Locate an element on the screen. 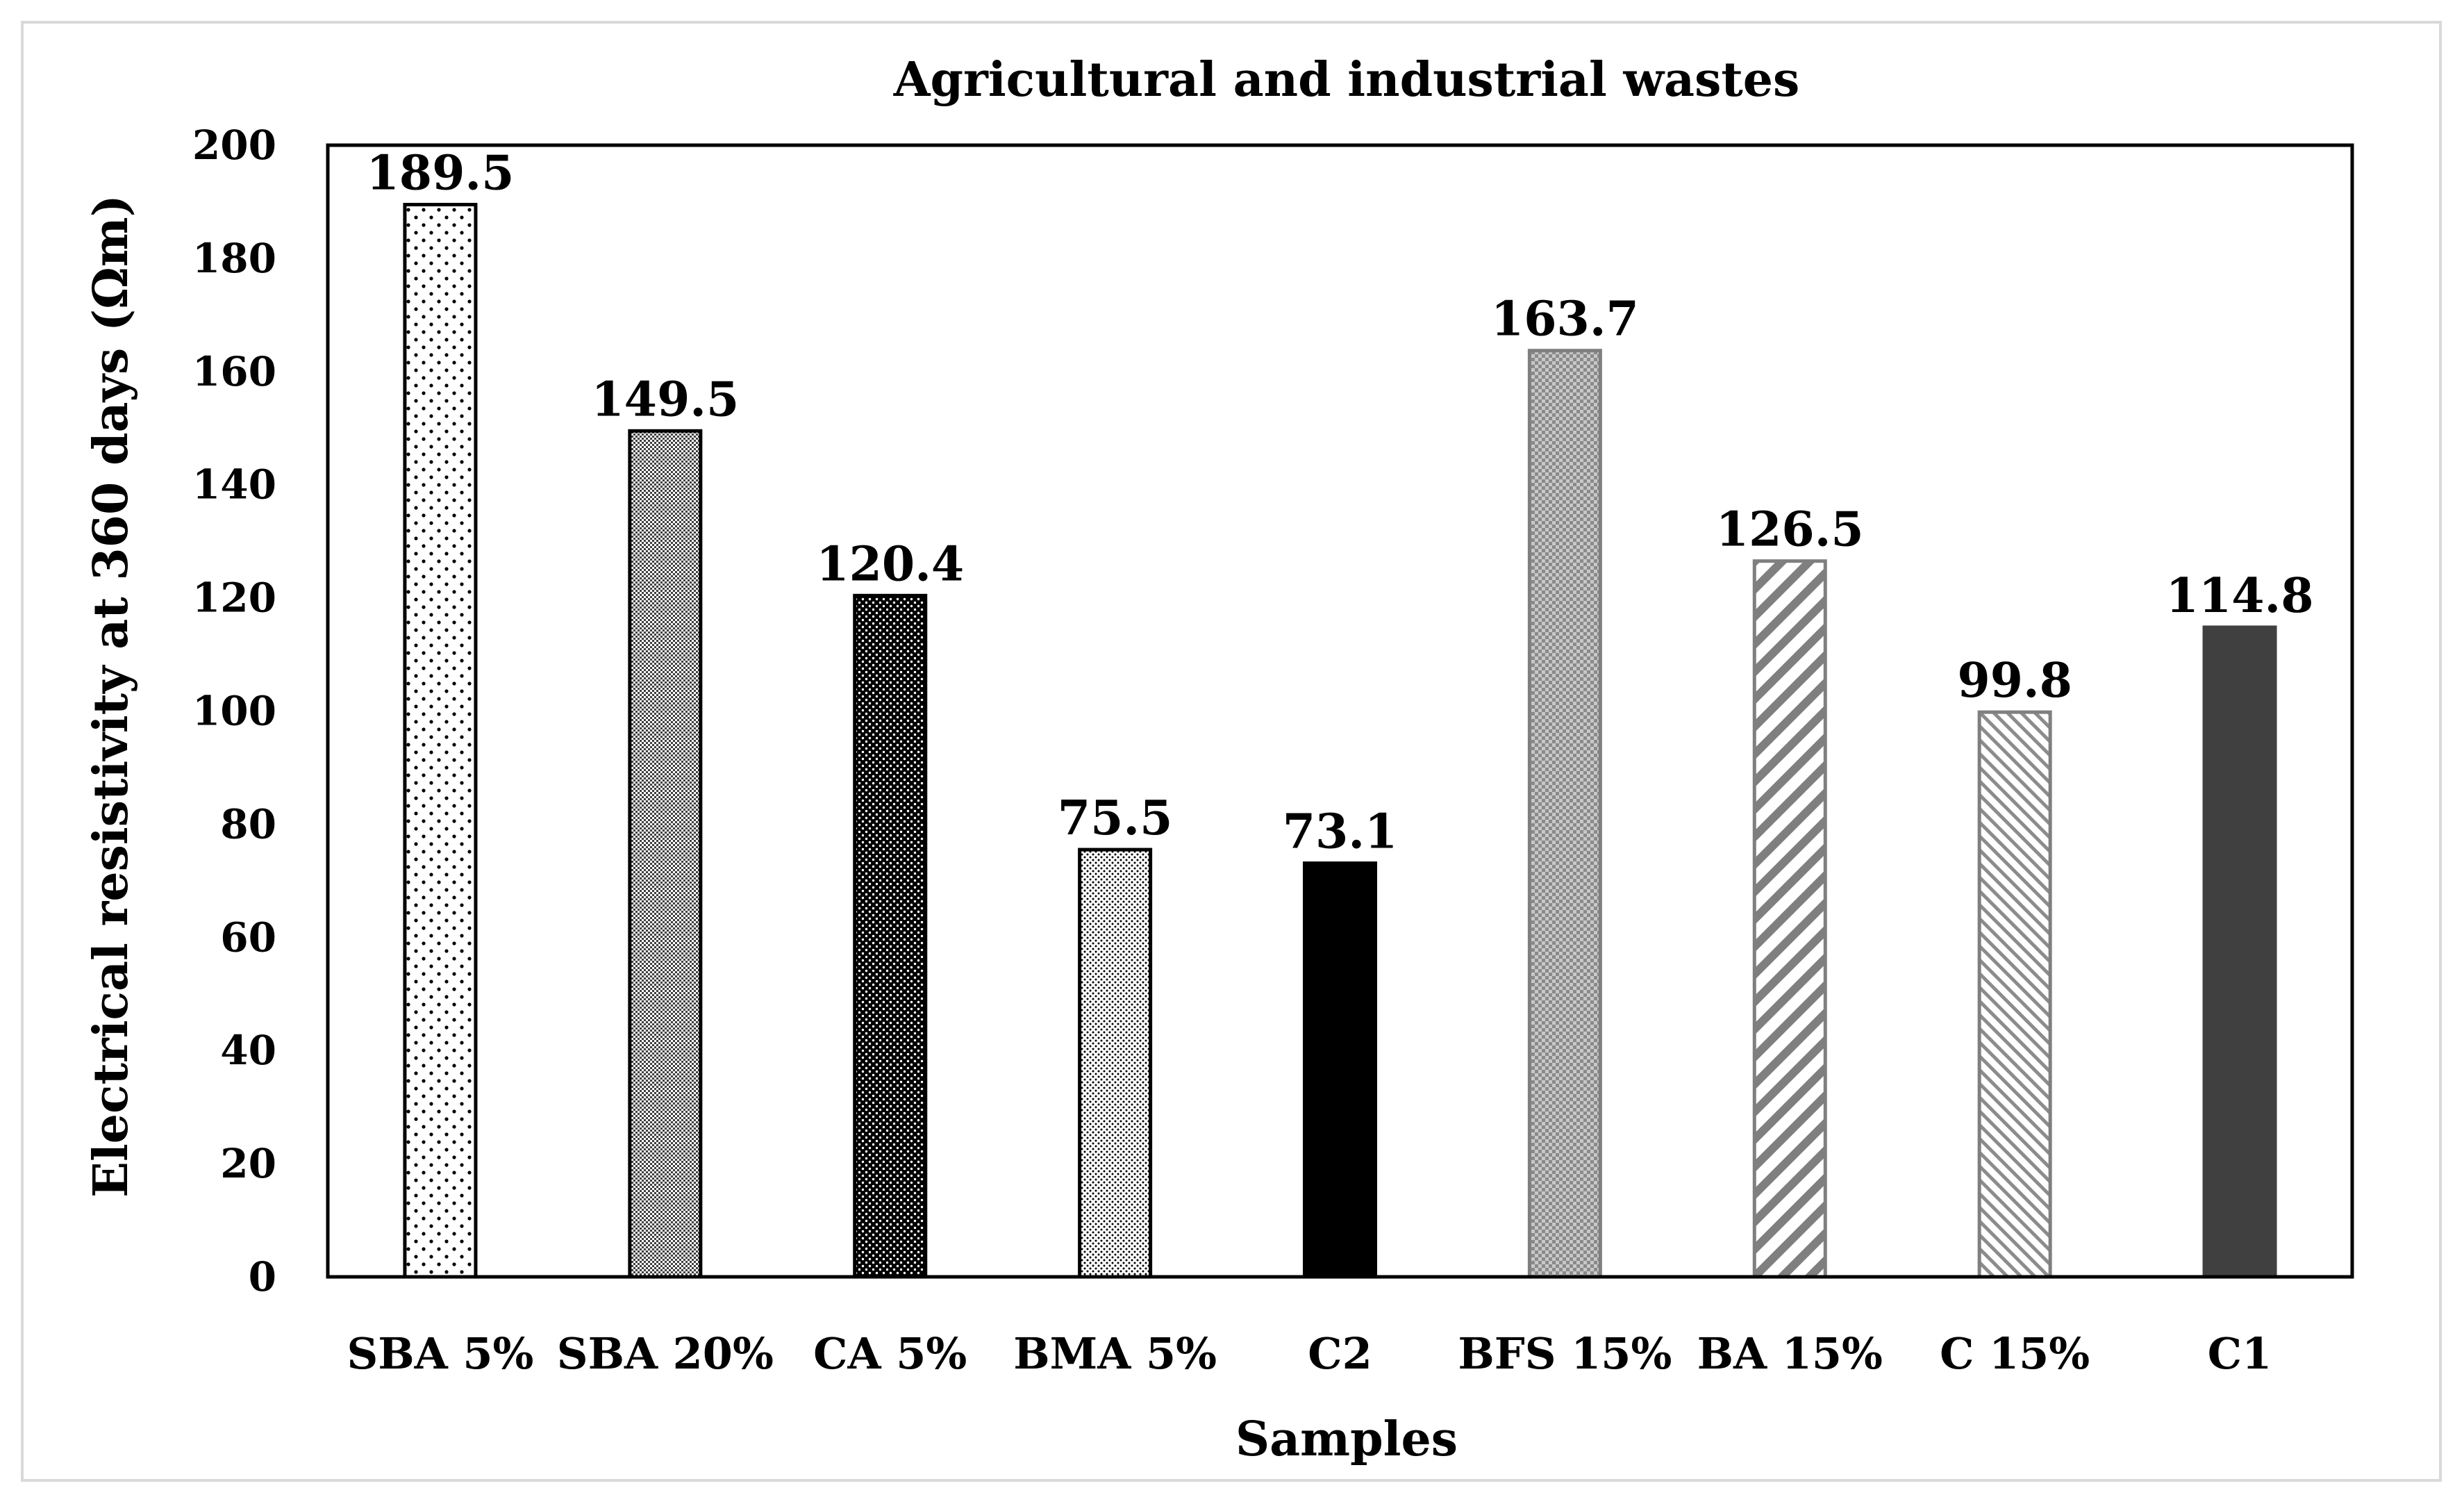 The height and width of the screenshot is (1504, 2464). bar-value-label: 73.1 is located at coordinates (1340, 832).